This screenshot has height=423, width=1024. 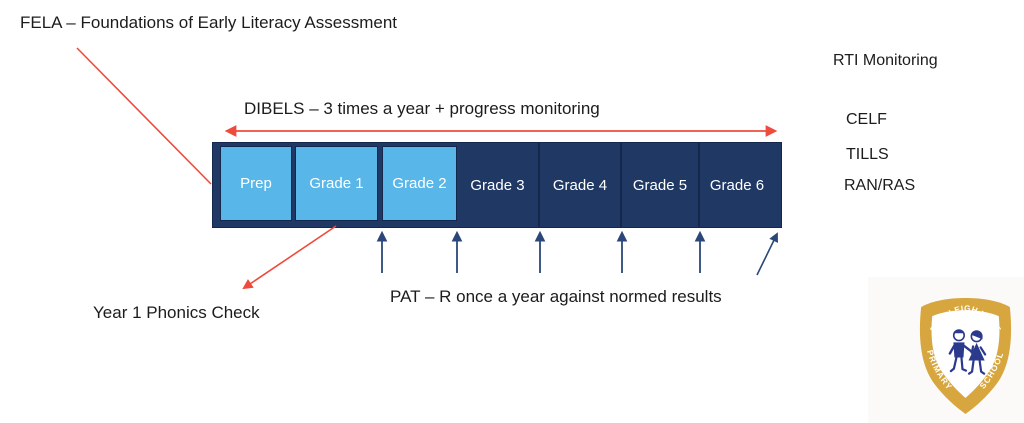 I want to click on school-logo-badge: BENTLEIGH WEST PRIMARY SCHOOL, so click(x=965, y=356).